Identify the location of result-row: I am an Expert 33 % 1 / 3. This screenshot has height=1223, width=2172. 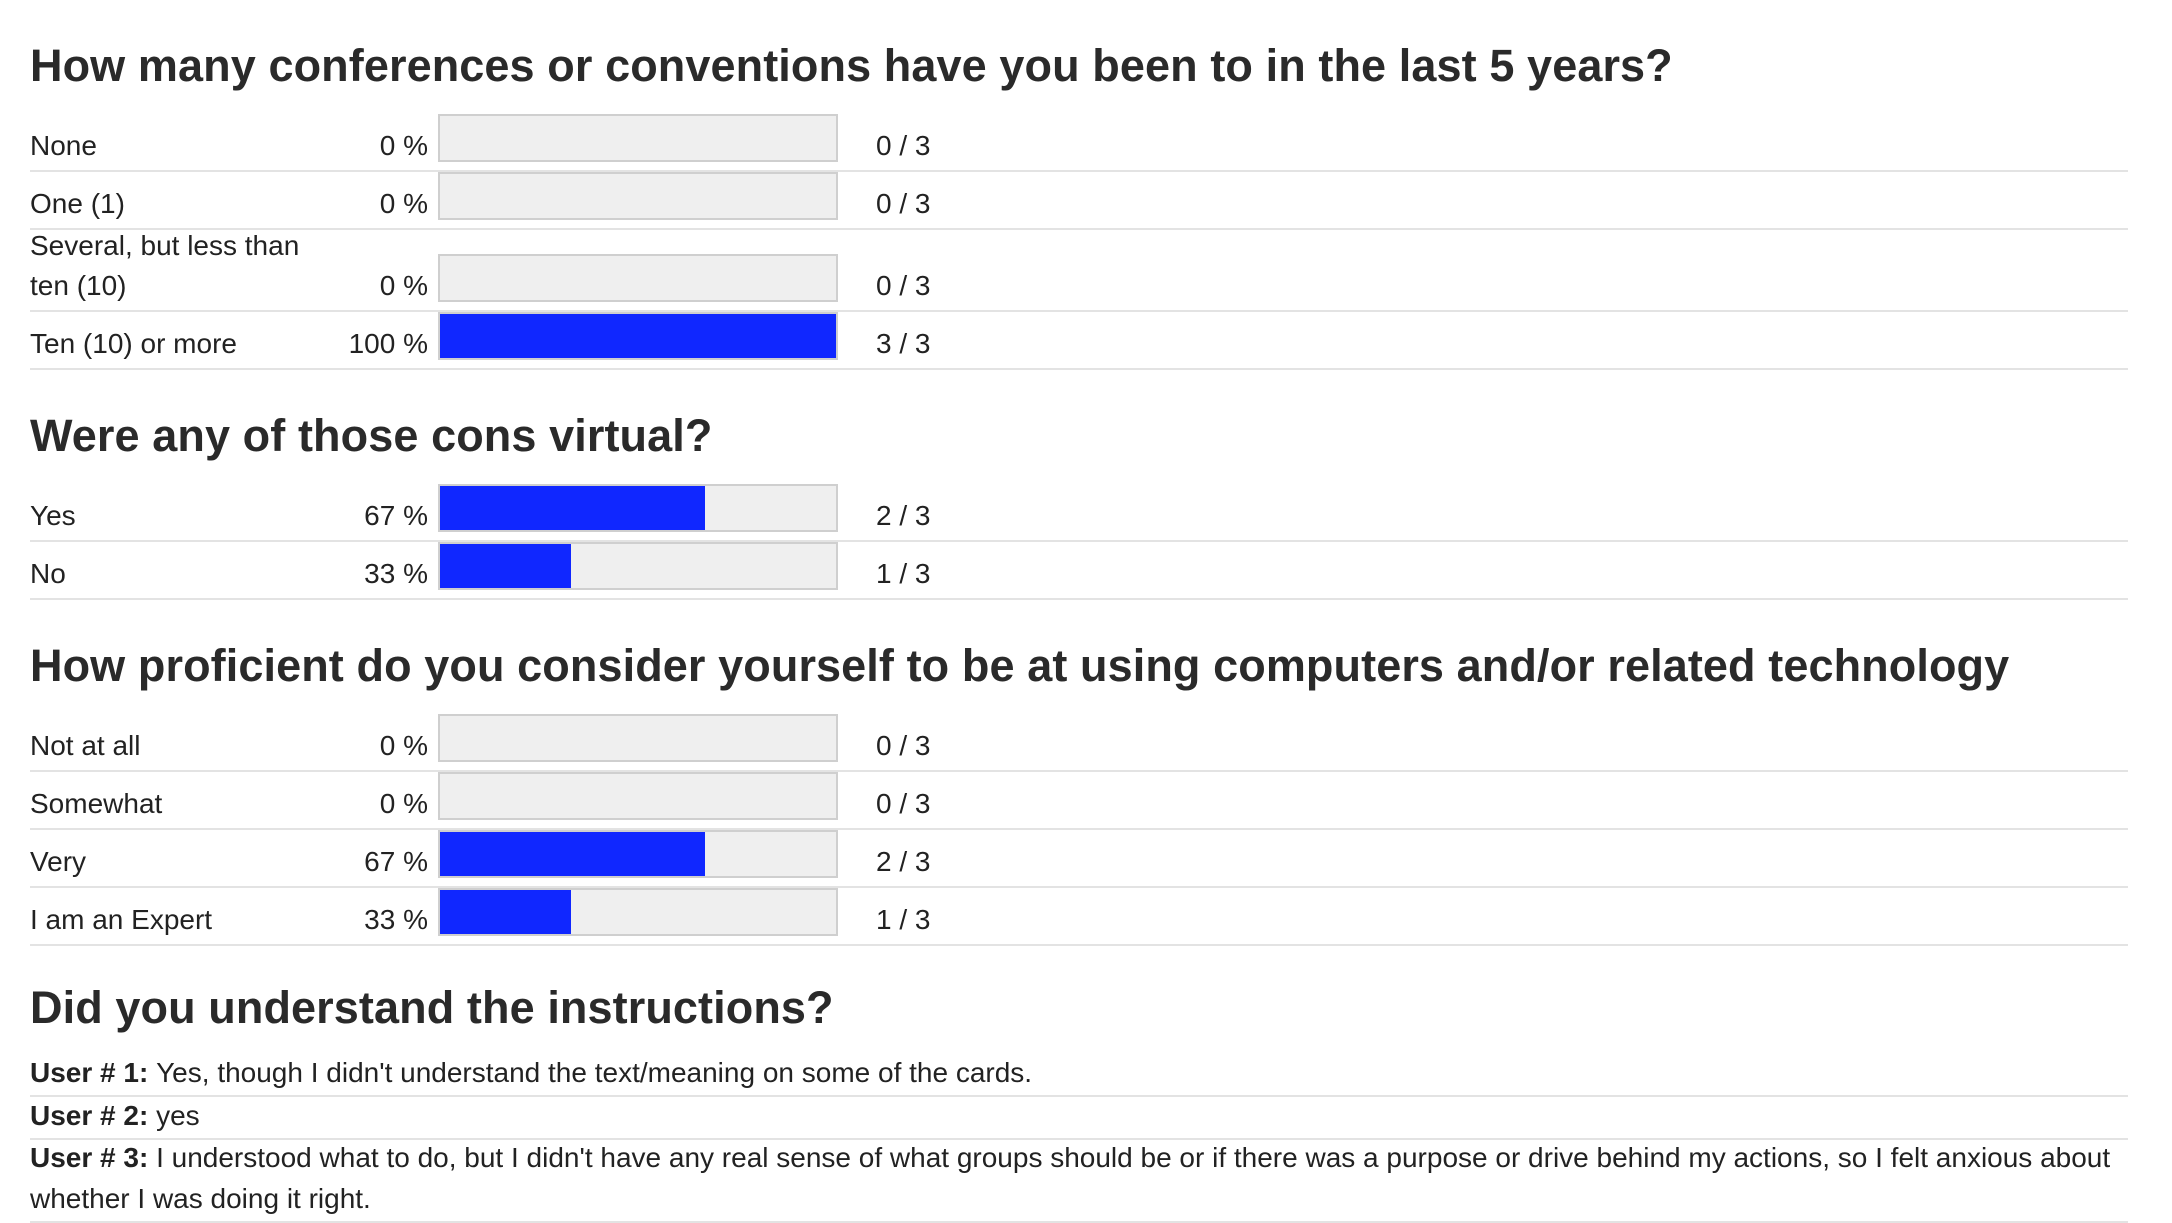
(1079, 916).